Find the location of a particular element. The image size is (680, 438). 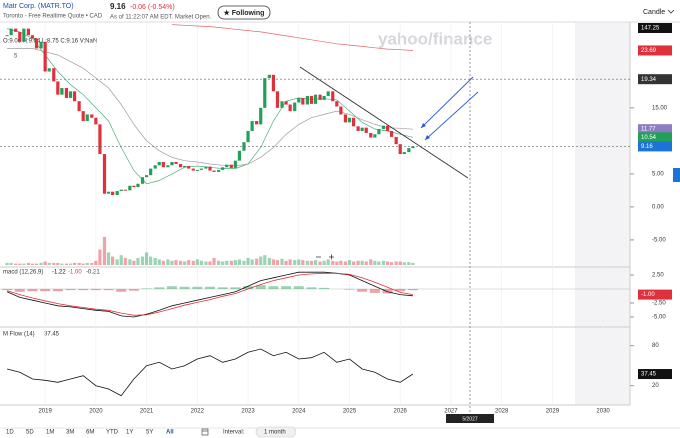

range-button: YTD is located at coordinates (112, 433).